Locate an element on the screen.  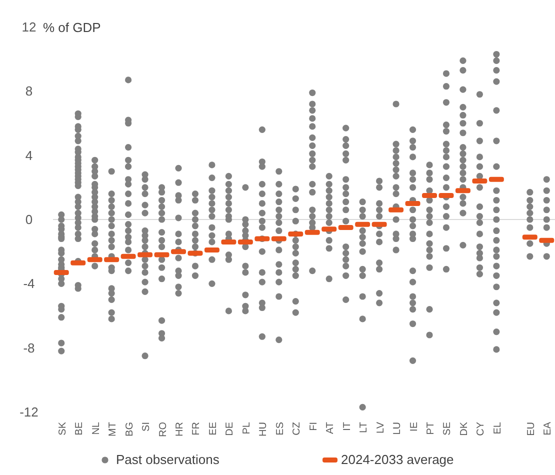
y-tick-label: 8 is located at coordinates (29, 91).